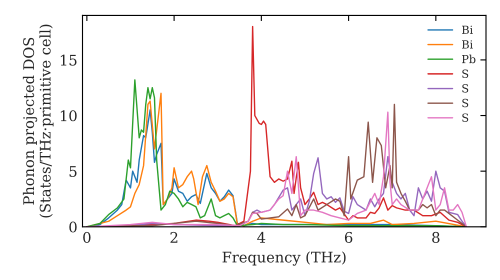 The width and height of the screenshot is (500, 280). I want to click on y-axis-title: Phonon projected DOS (States/THz·primitive cell), so click(38, 121).